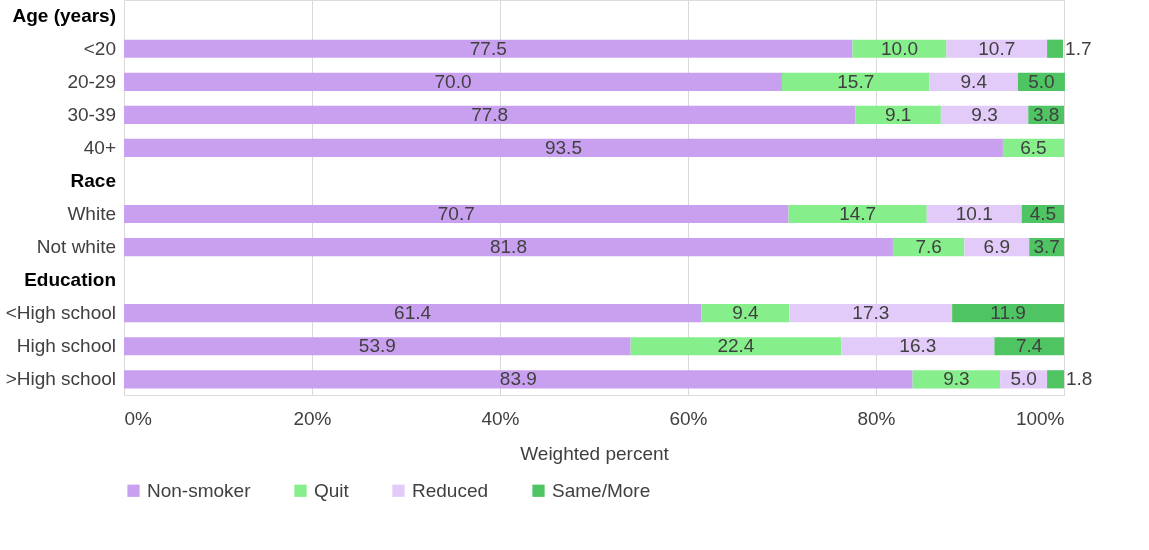  I want to click on x-tick-label: 80%, so click(876, 418).